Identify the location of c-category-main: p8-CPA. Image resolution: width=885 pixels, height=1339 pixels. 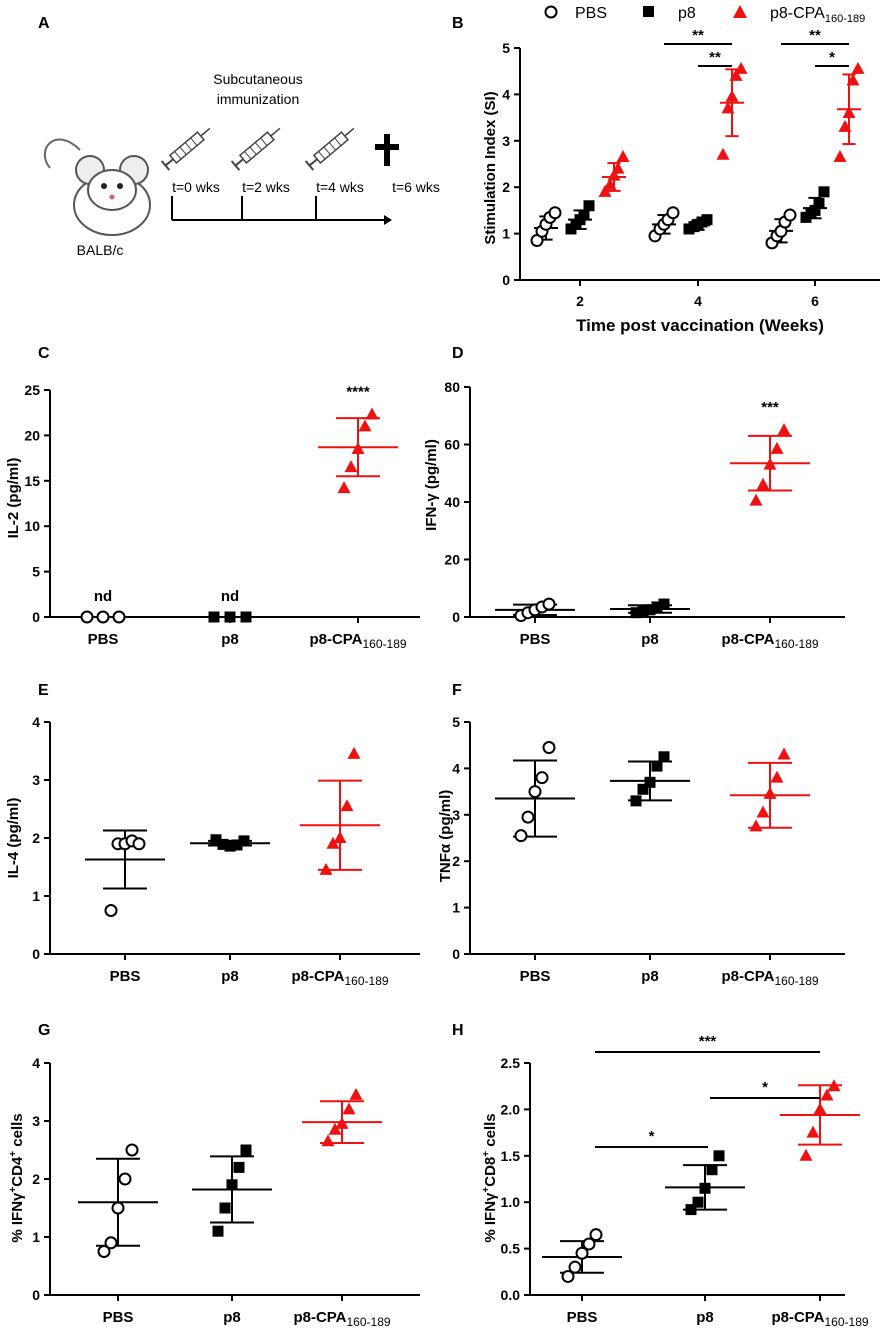
(335, 639).